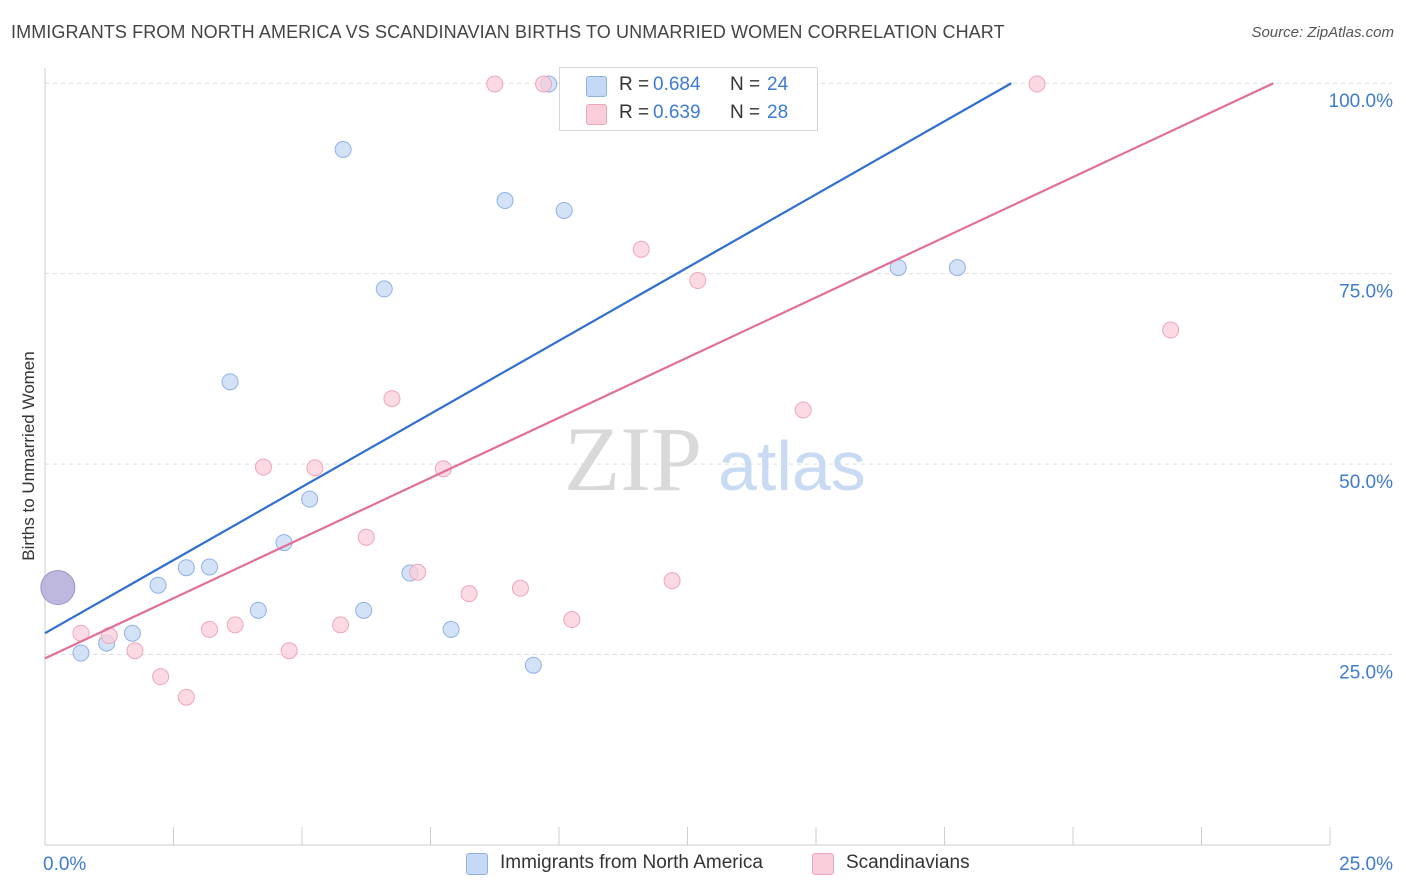  What do you see at coordinates (1366, 482) in the screenshot?
I see `y-tick-label: 50.0%` at bounding box center [1366, 482].